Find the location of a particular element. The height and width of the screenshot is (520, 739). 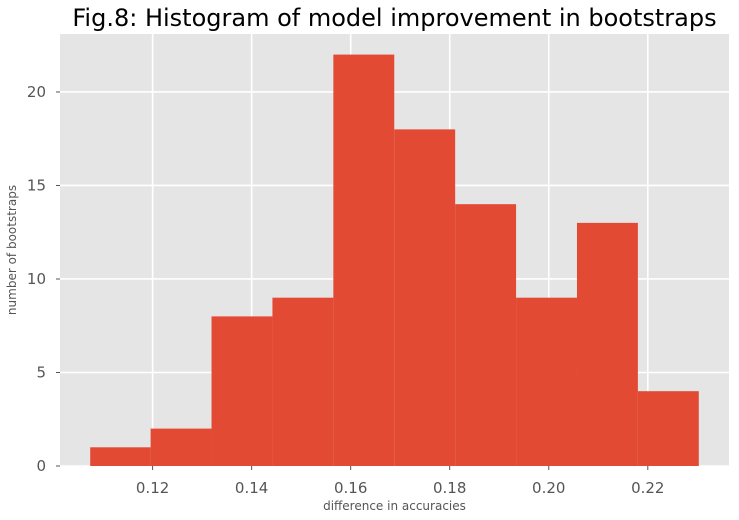

x-tick-label: 0.20 is located at coordinates (548, 488).